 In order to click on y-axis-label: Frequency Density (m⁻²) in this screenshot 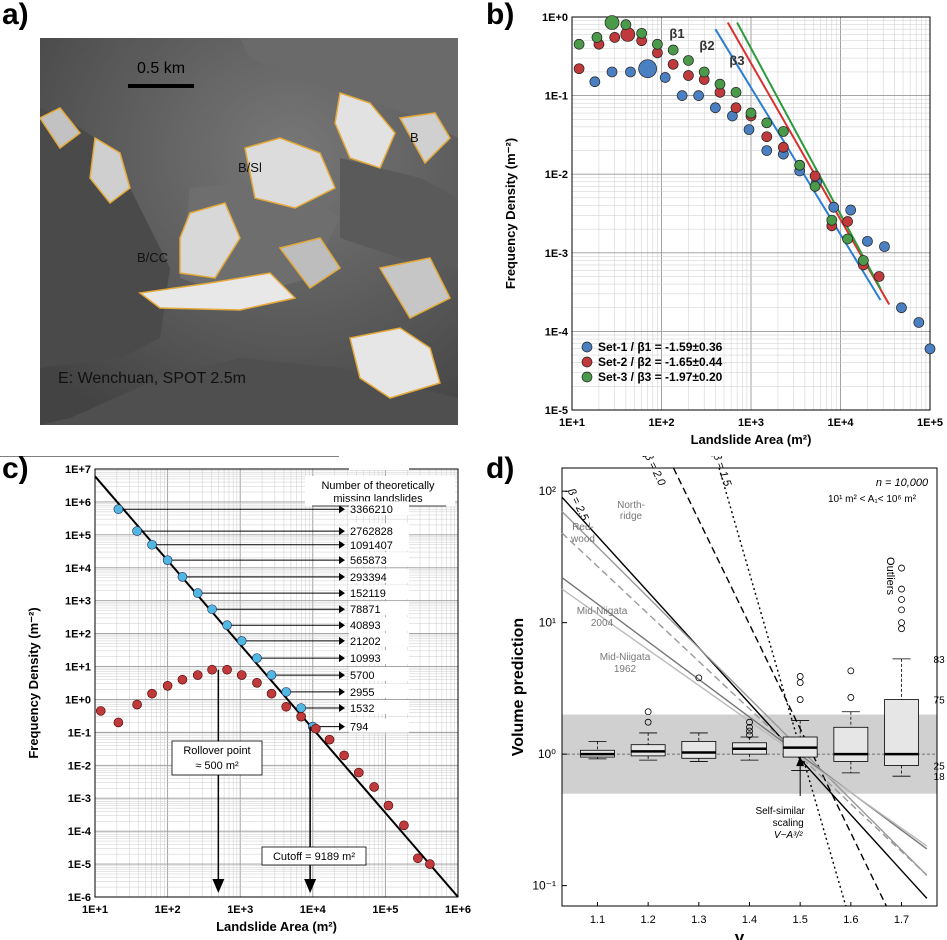, I will do `click(510, 213)`.